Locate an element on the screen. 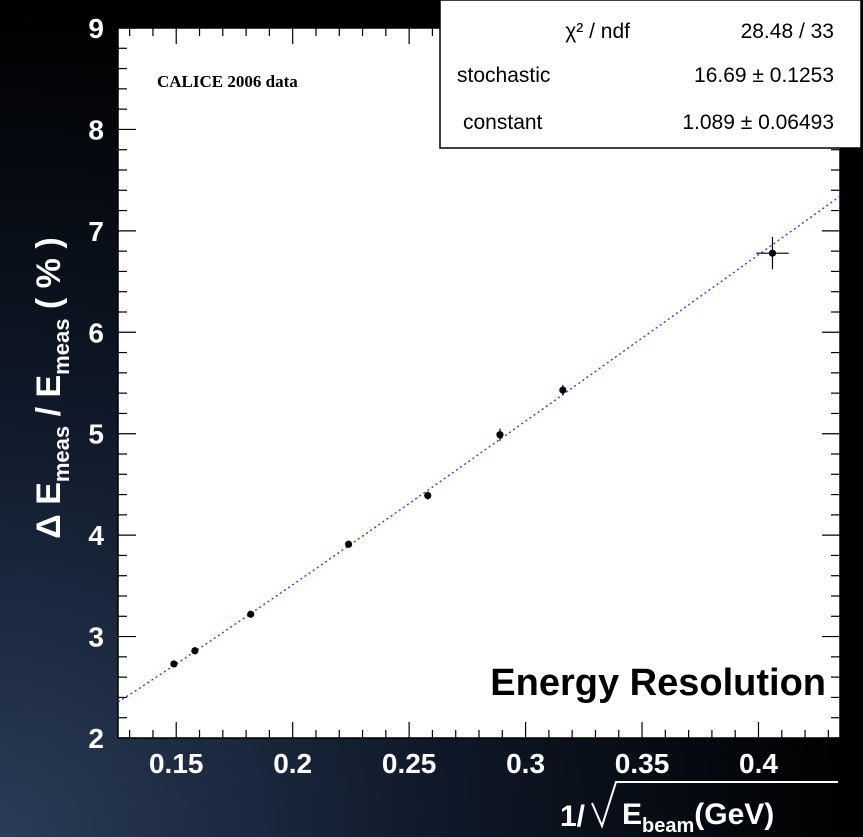 The height and width of the screenshot is (837, 863). x-tick-label: 0.4 is located at coordinates (758, 763).